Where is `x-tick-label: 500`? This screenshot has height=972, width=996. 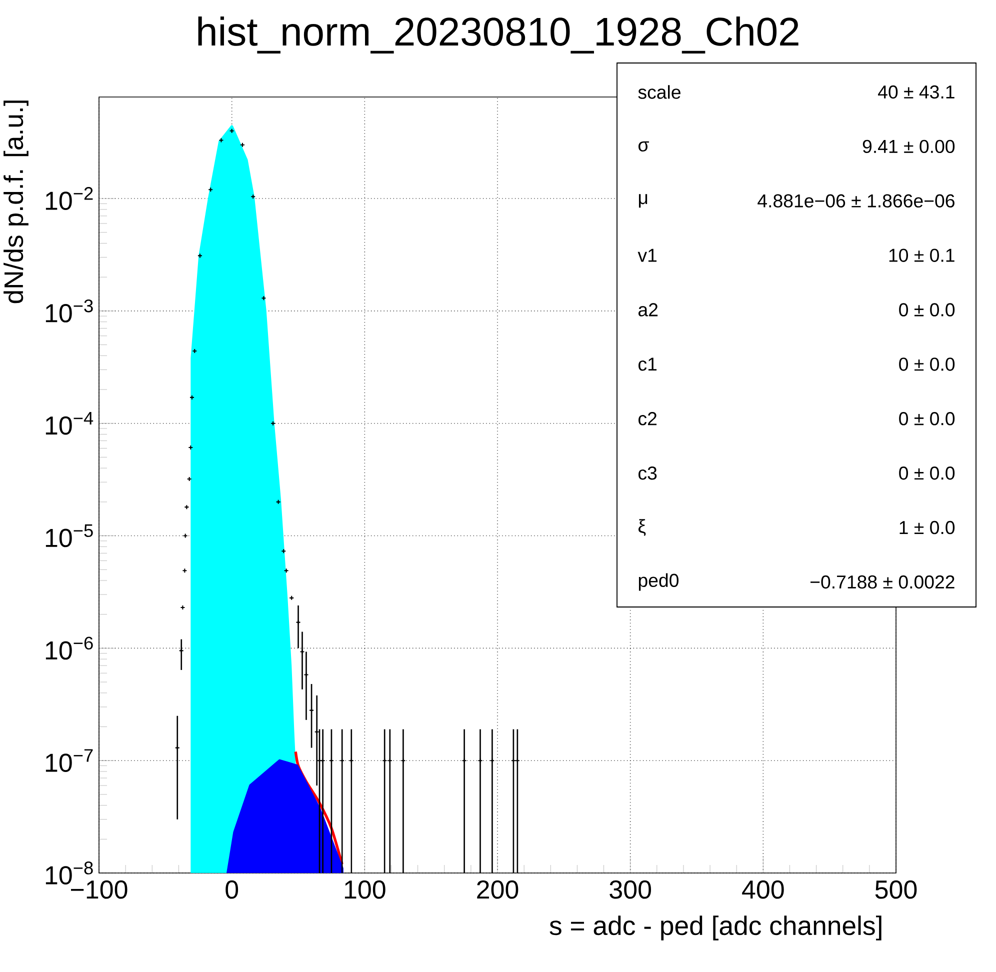
x-tick-label: 500 is located at coordinates (896, 889).